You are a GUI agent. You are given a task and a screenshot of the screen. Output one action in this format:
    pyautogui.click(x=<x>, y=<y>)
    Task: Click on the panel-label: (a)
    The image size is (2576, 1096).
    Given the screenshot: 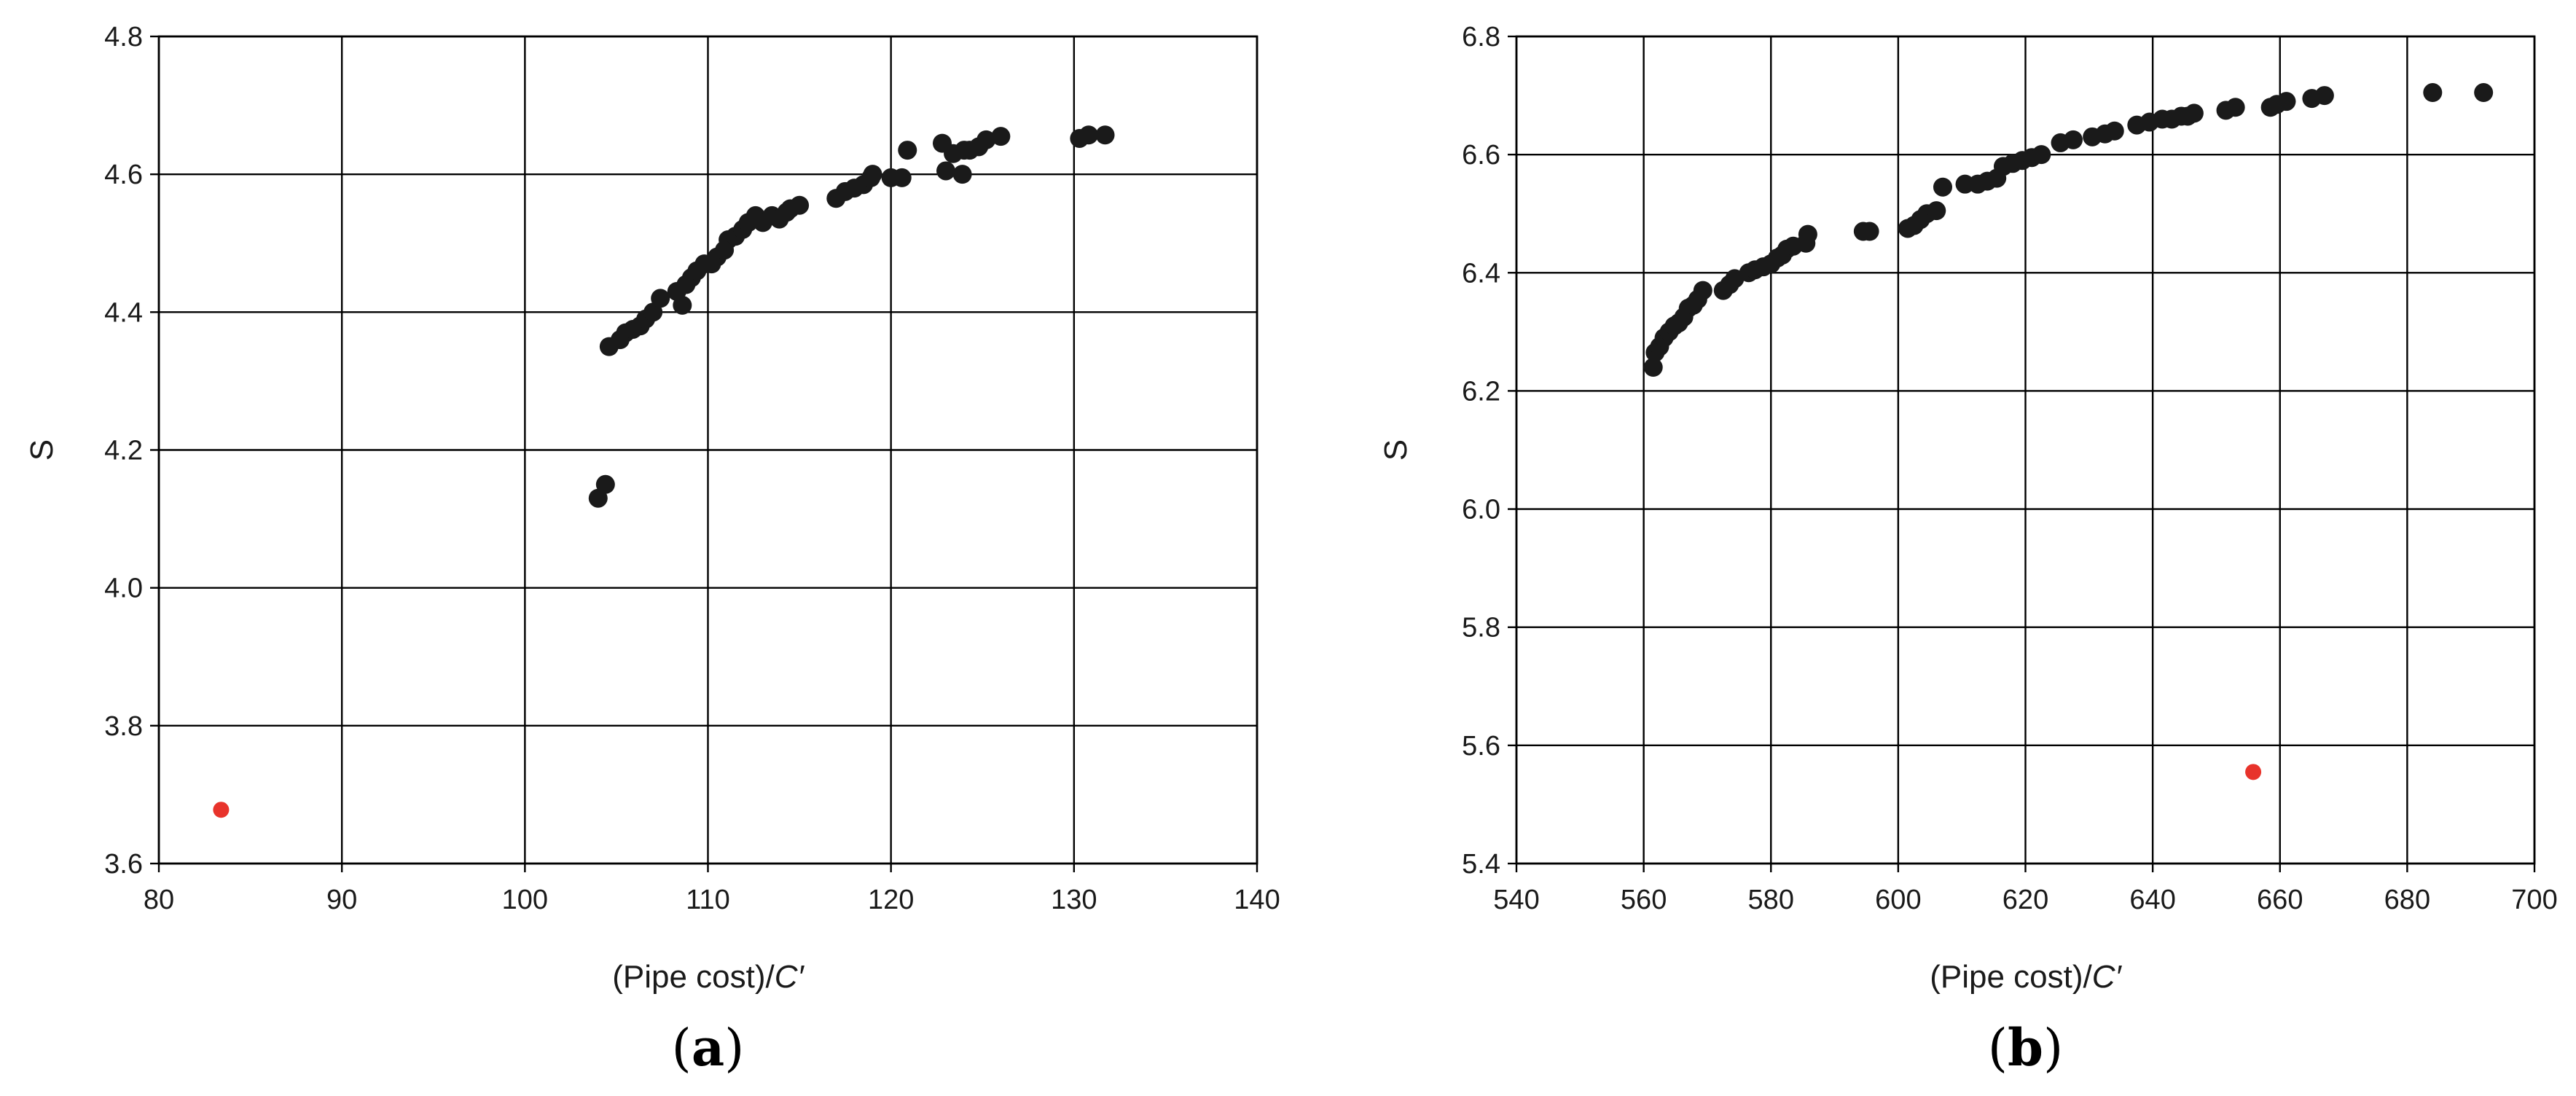 What is the action you would take?
    pyautogui.click(x=708, y=1047)
    